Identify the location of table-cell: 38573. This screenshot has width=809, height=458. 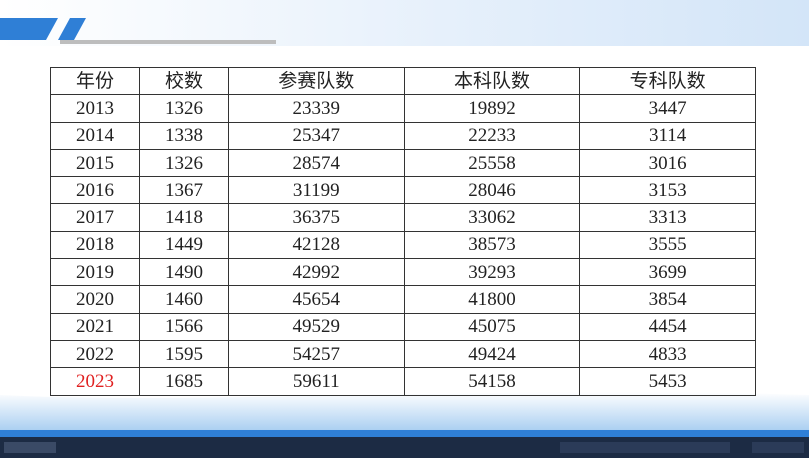
(492, 245).